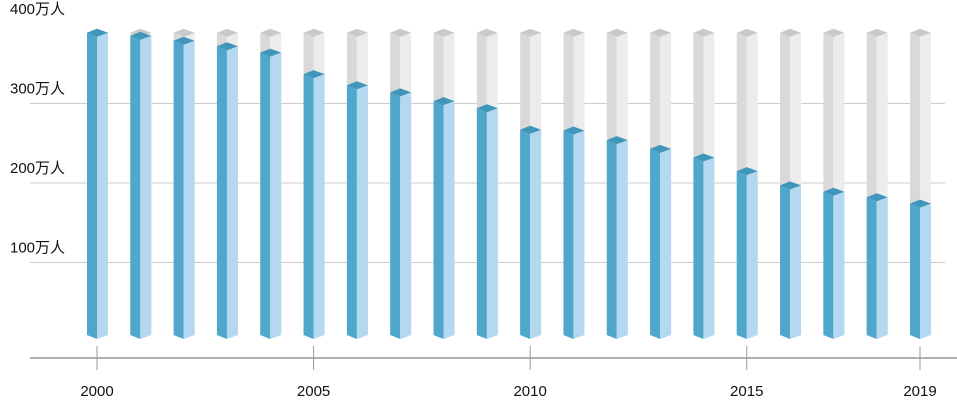  What do you see at coordinates (37, 9) in the screenshot?
I see `y-tick-label: 400万人` at bounding box center [37, 9].